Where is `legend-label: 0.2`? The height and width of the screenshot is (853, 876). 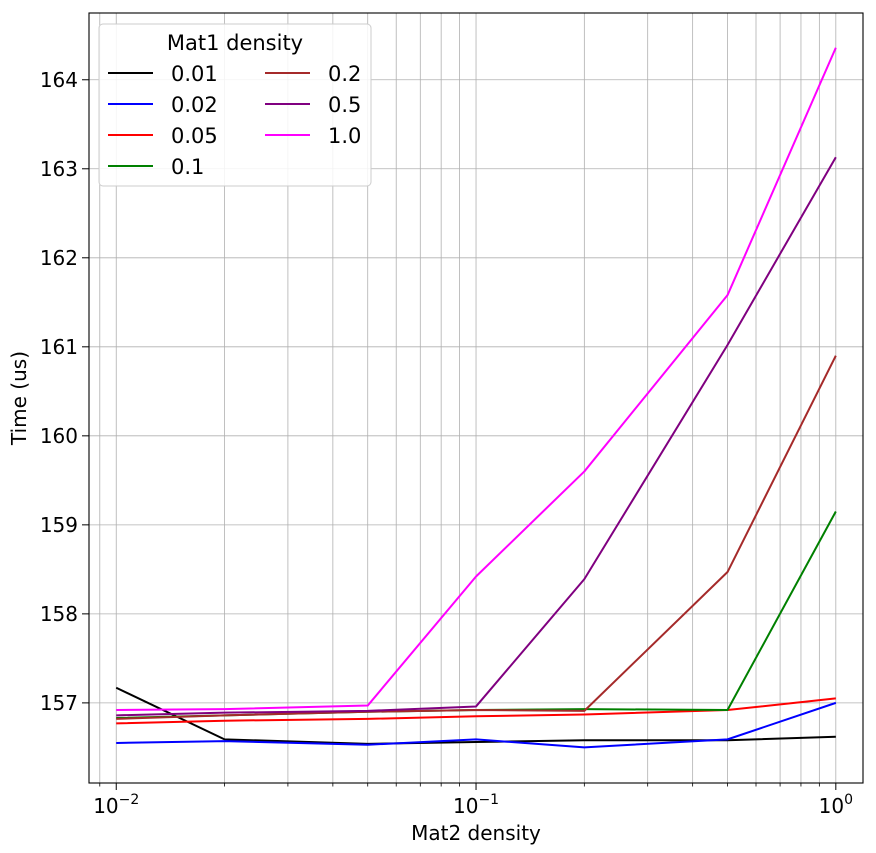
legend-label: 0.2 is located at coordinates (344, 74).